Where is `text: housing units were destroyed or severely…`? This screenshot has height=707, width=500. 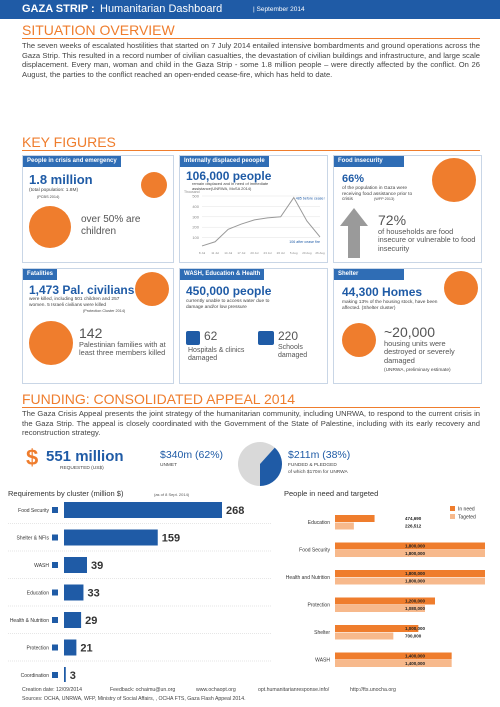
text: housing units were destroyed or severely… is located at coordinates (419, 352).